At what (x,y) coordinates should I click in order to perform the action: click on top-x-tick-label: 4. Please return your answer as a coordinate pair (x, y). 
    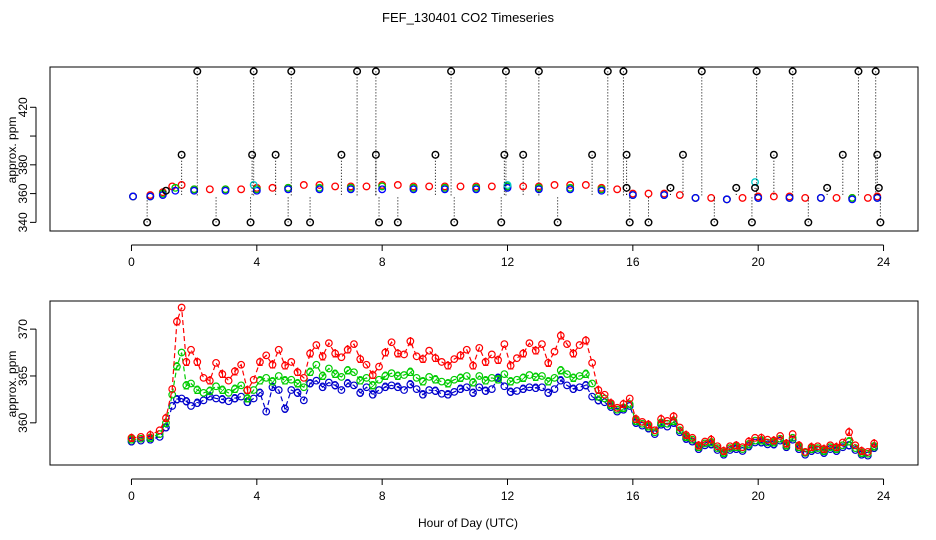
    Looking at the image, I should click on (256, 262).